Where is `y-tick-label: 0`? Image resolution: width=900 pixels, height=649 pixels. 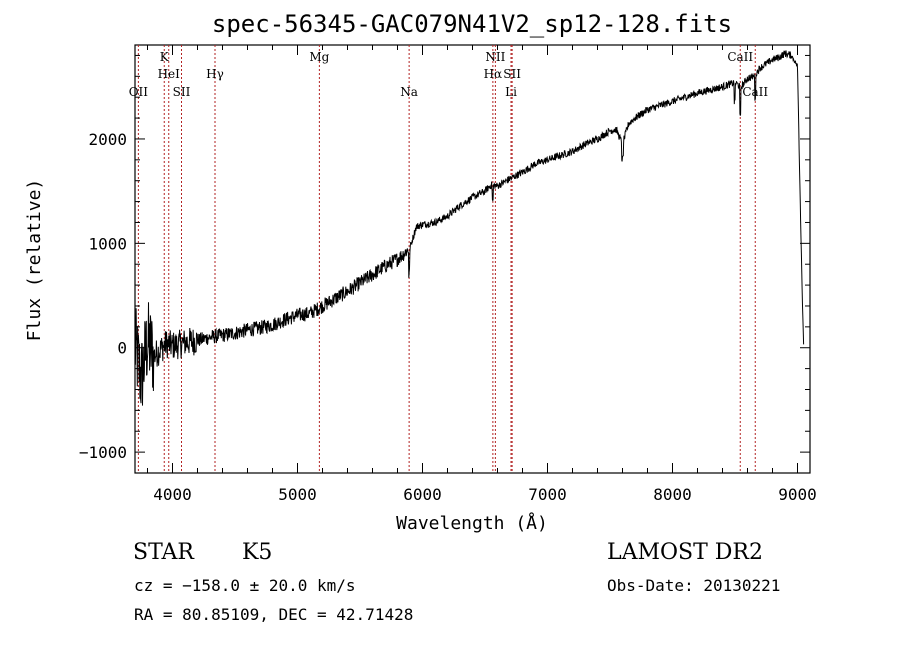
y-tick-label: 0 is located at coordinates (122, 348).